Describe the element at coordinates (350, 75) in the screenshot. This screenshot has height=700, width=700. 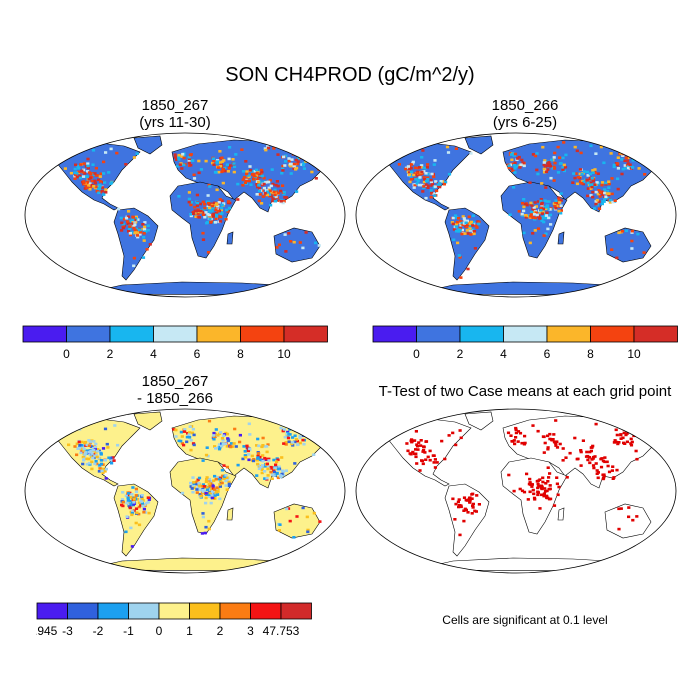
I see `main-title: SON CH4PROD (gC/m^2/y)` at that location.